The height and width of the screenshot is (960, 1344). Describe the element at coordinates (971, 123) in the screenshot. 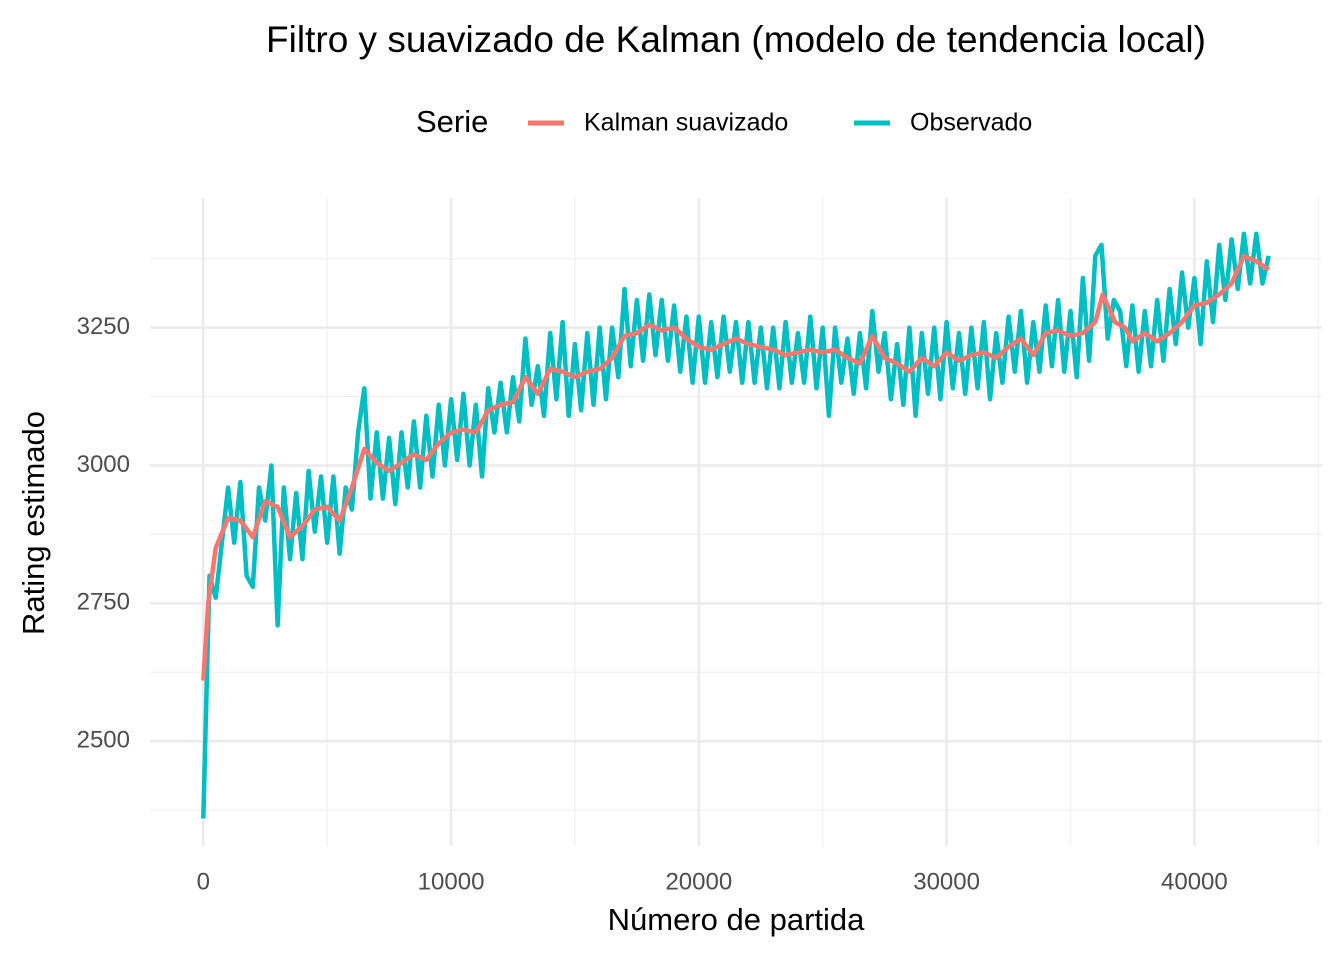

I see `legend-label: Observado` at that location.